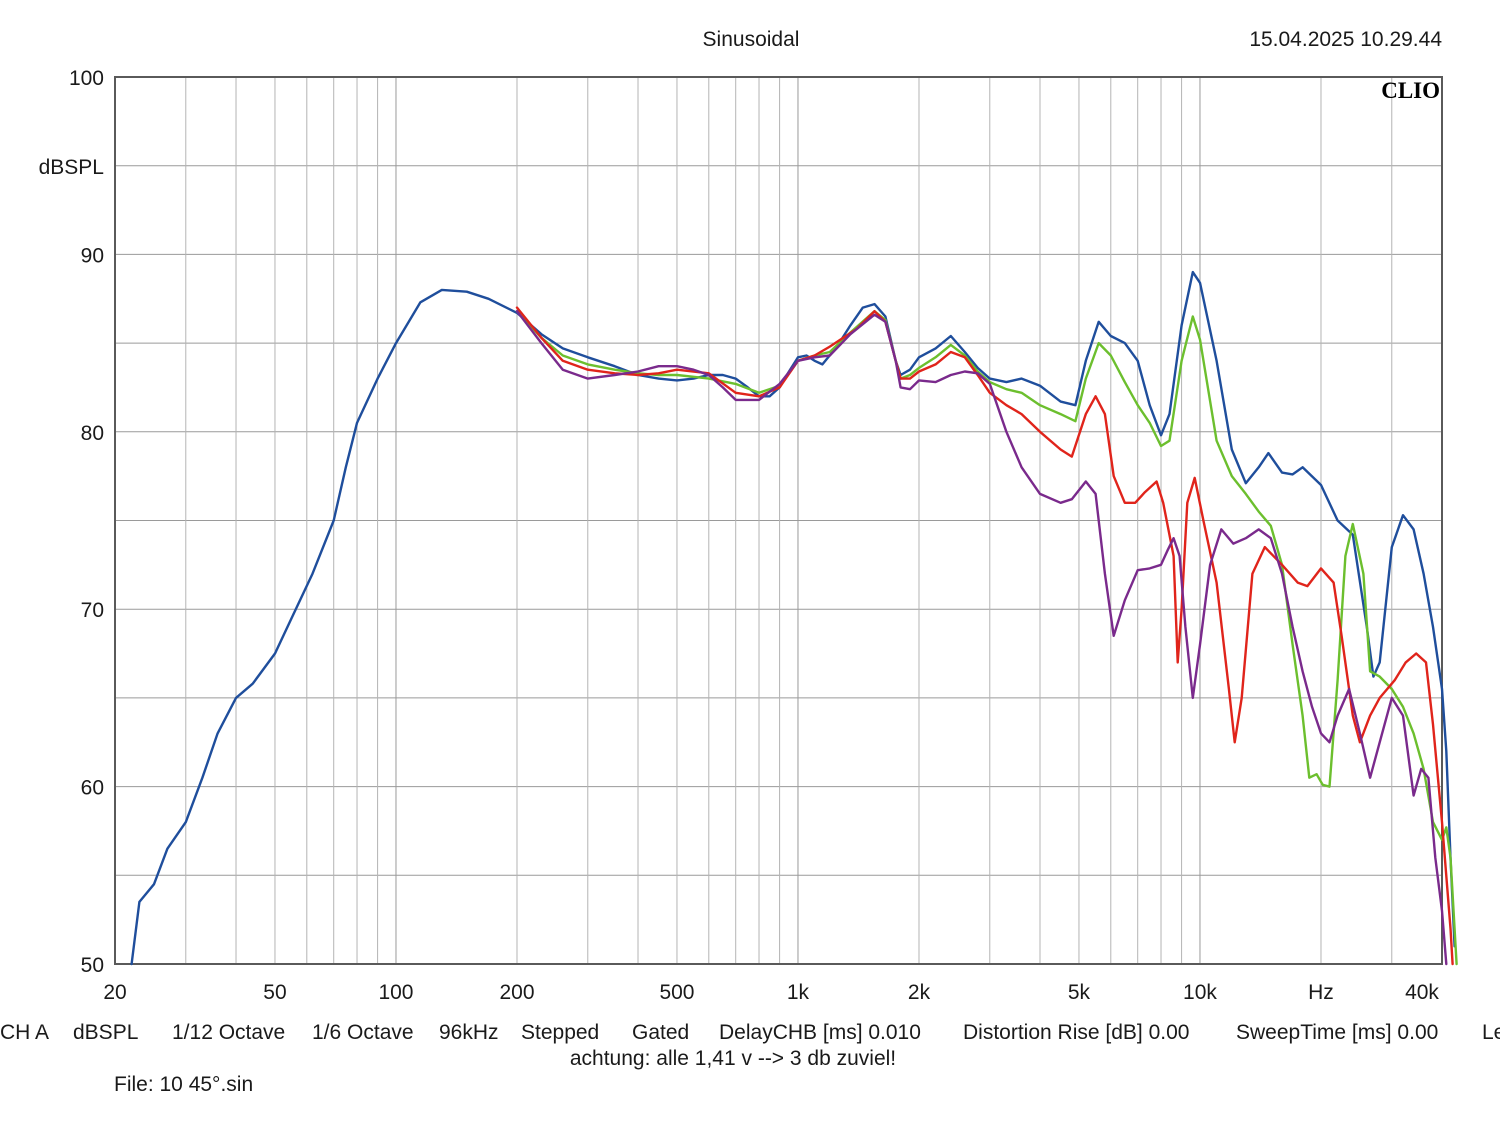 This screenshot has width=1500, height=1121. I want to click on setting-item: DelayCHB [ms] 0.010, so click(820, 1032).